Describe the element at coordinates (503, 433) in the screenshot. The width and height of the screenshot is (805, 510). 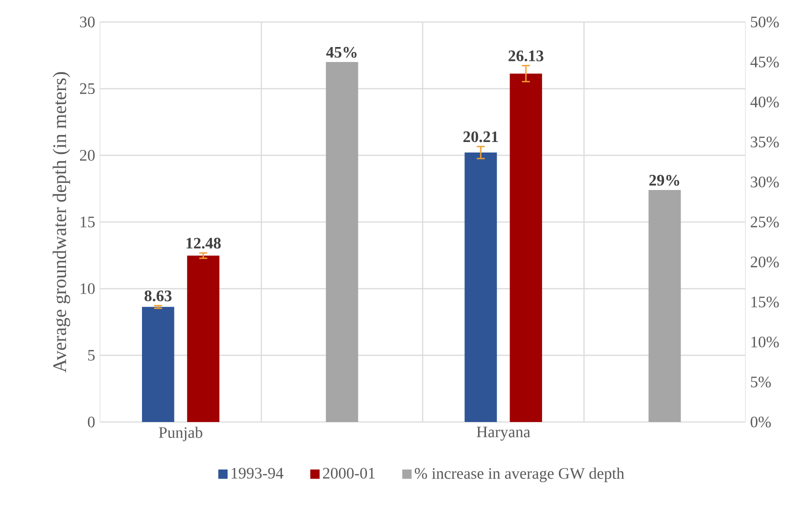
I see `x-tick-label: Haryana` at that location.